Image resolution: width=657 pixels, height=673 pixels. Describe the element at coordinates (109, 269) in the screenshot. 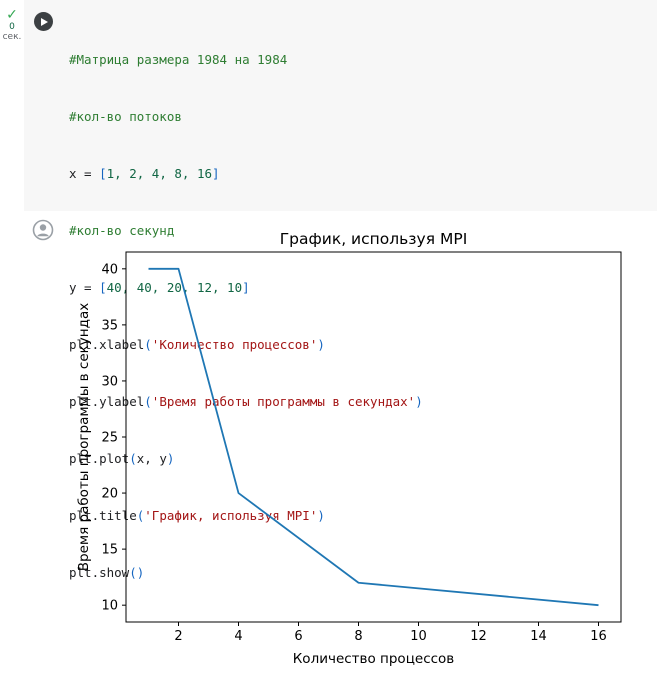

I see `y-tick-label: 40` at that location.